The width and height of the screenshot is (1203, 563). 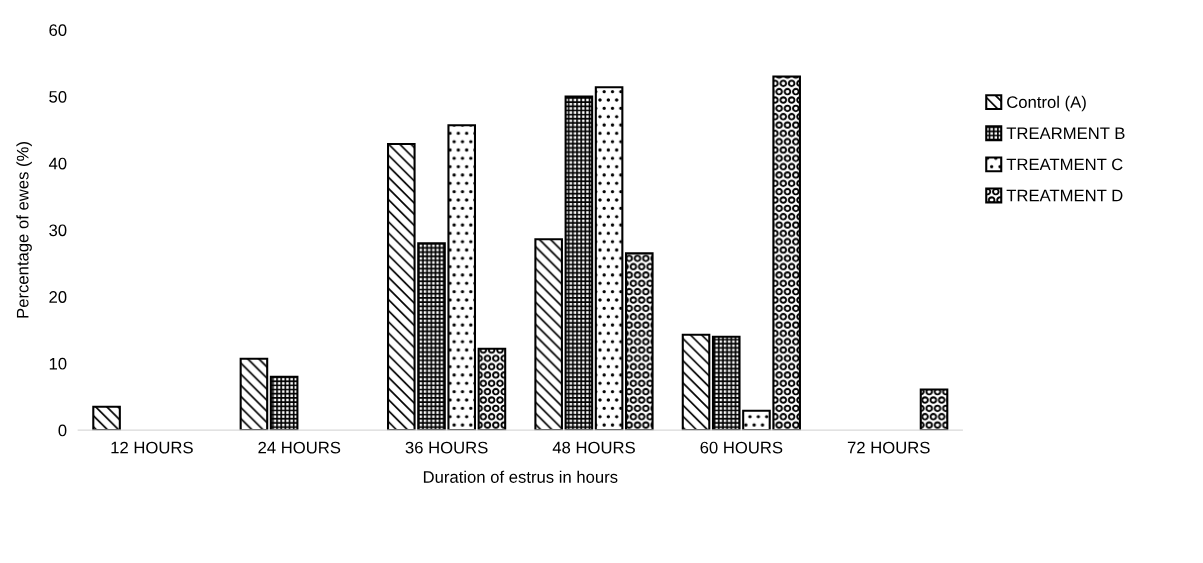 What do you see at coordinates (57, 163) in the screenshot?
I see `y-tick-label: 40` at bounding box center [57, 163].